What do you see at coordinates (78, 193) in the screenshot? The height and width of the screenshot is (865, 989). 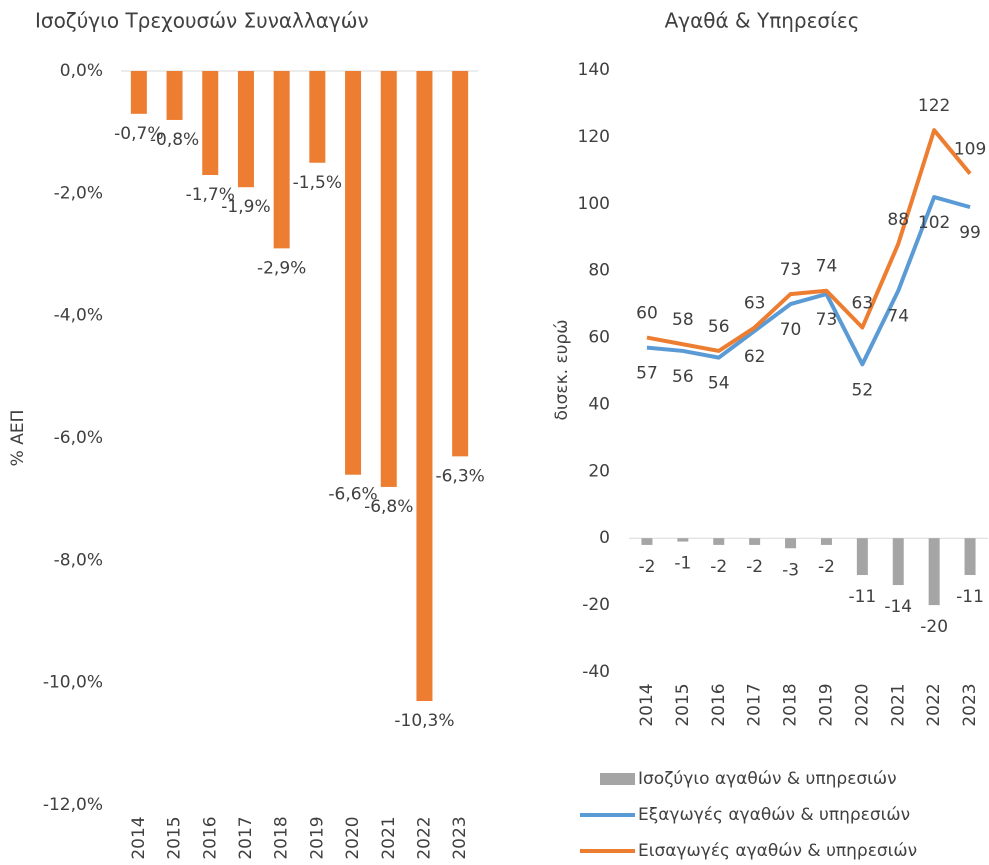 I see `y-tick-label: -2,0%` at bounding box center [78, 193].